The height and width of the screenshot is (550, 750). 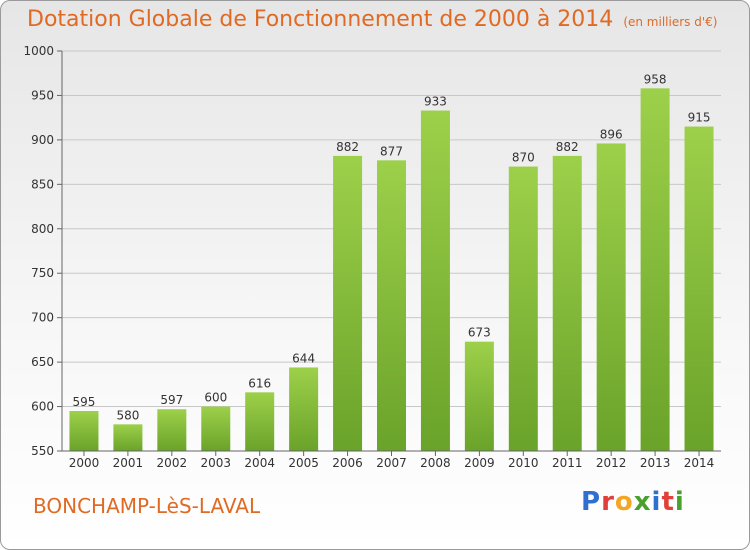 I want to click on data-label-2011: 882, so click(x=567, y=147).